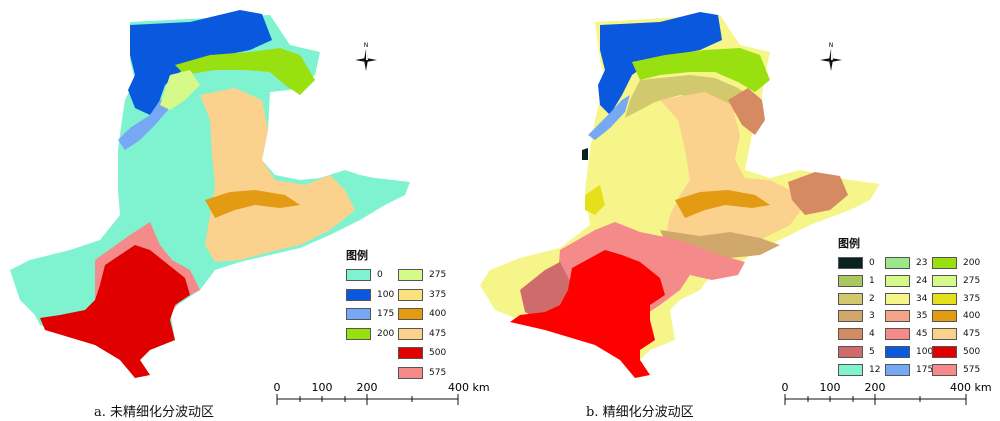 The image size is (1000, 421). What do you see at coordinates (887, 393) in the screenshot?
I see `scale-bar-b: 0 100 200 400 km` at bounding box center [887, 393].